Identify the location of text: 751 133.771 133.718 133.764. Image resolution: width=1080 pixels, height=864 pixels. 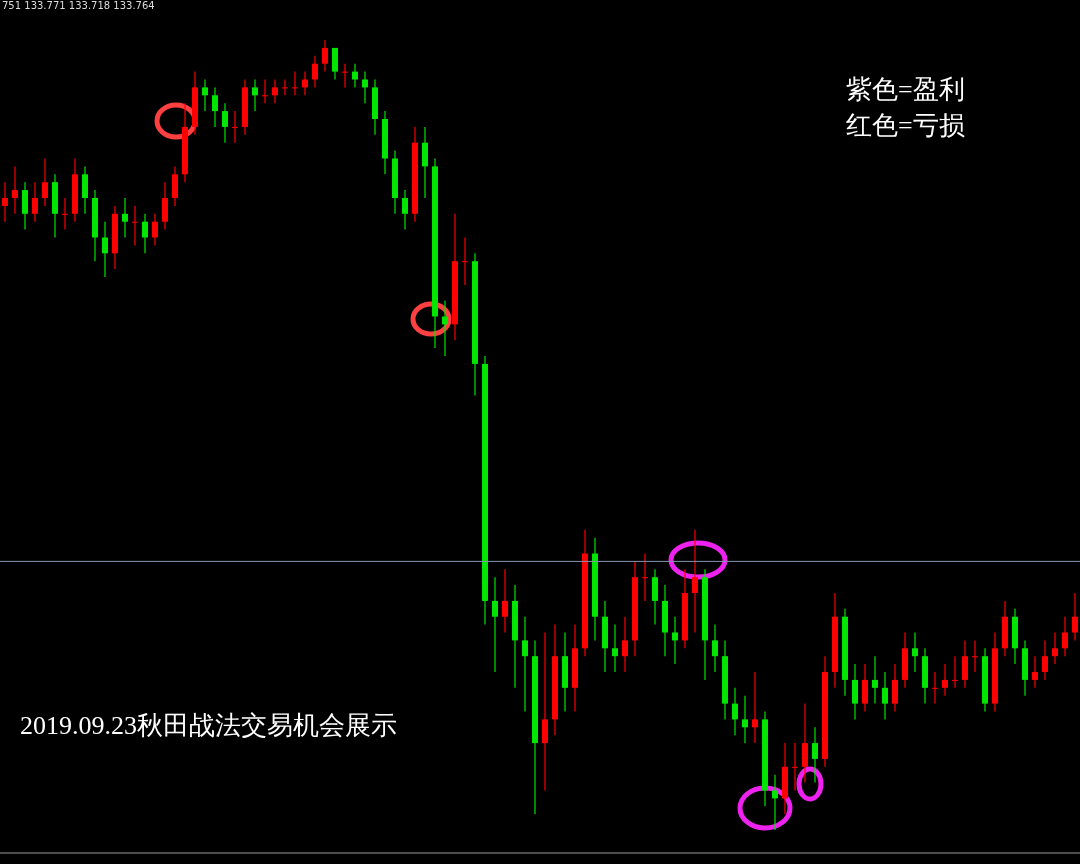
(78, 5).